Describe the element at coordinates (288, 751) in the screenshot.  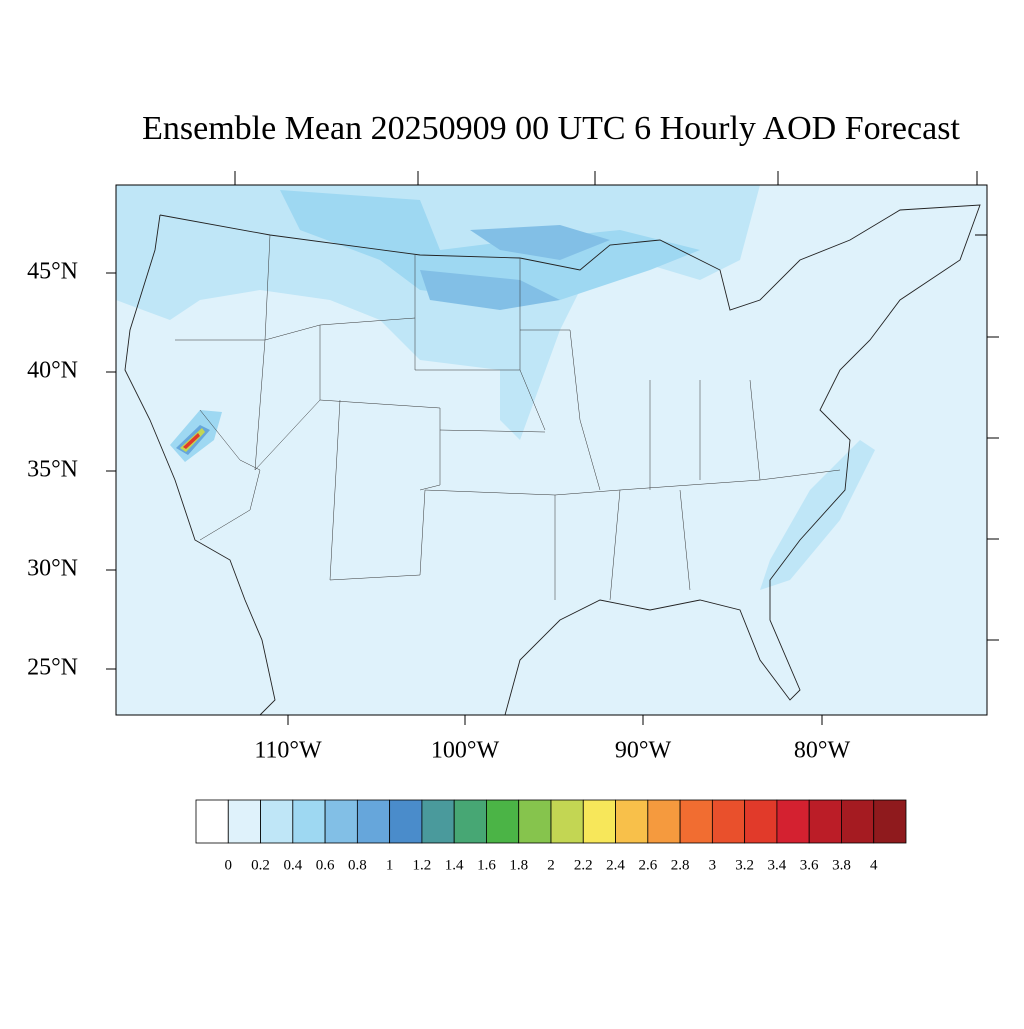
I see `lon-label: 110°W` at that location.